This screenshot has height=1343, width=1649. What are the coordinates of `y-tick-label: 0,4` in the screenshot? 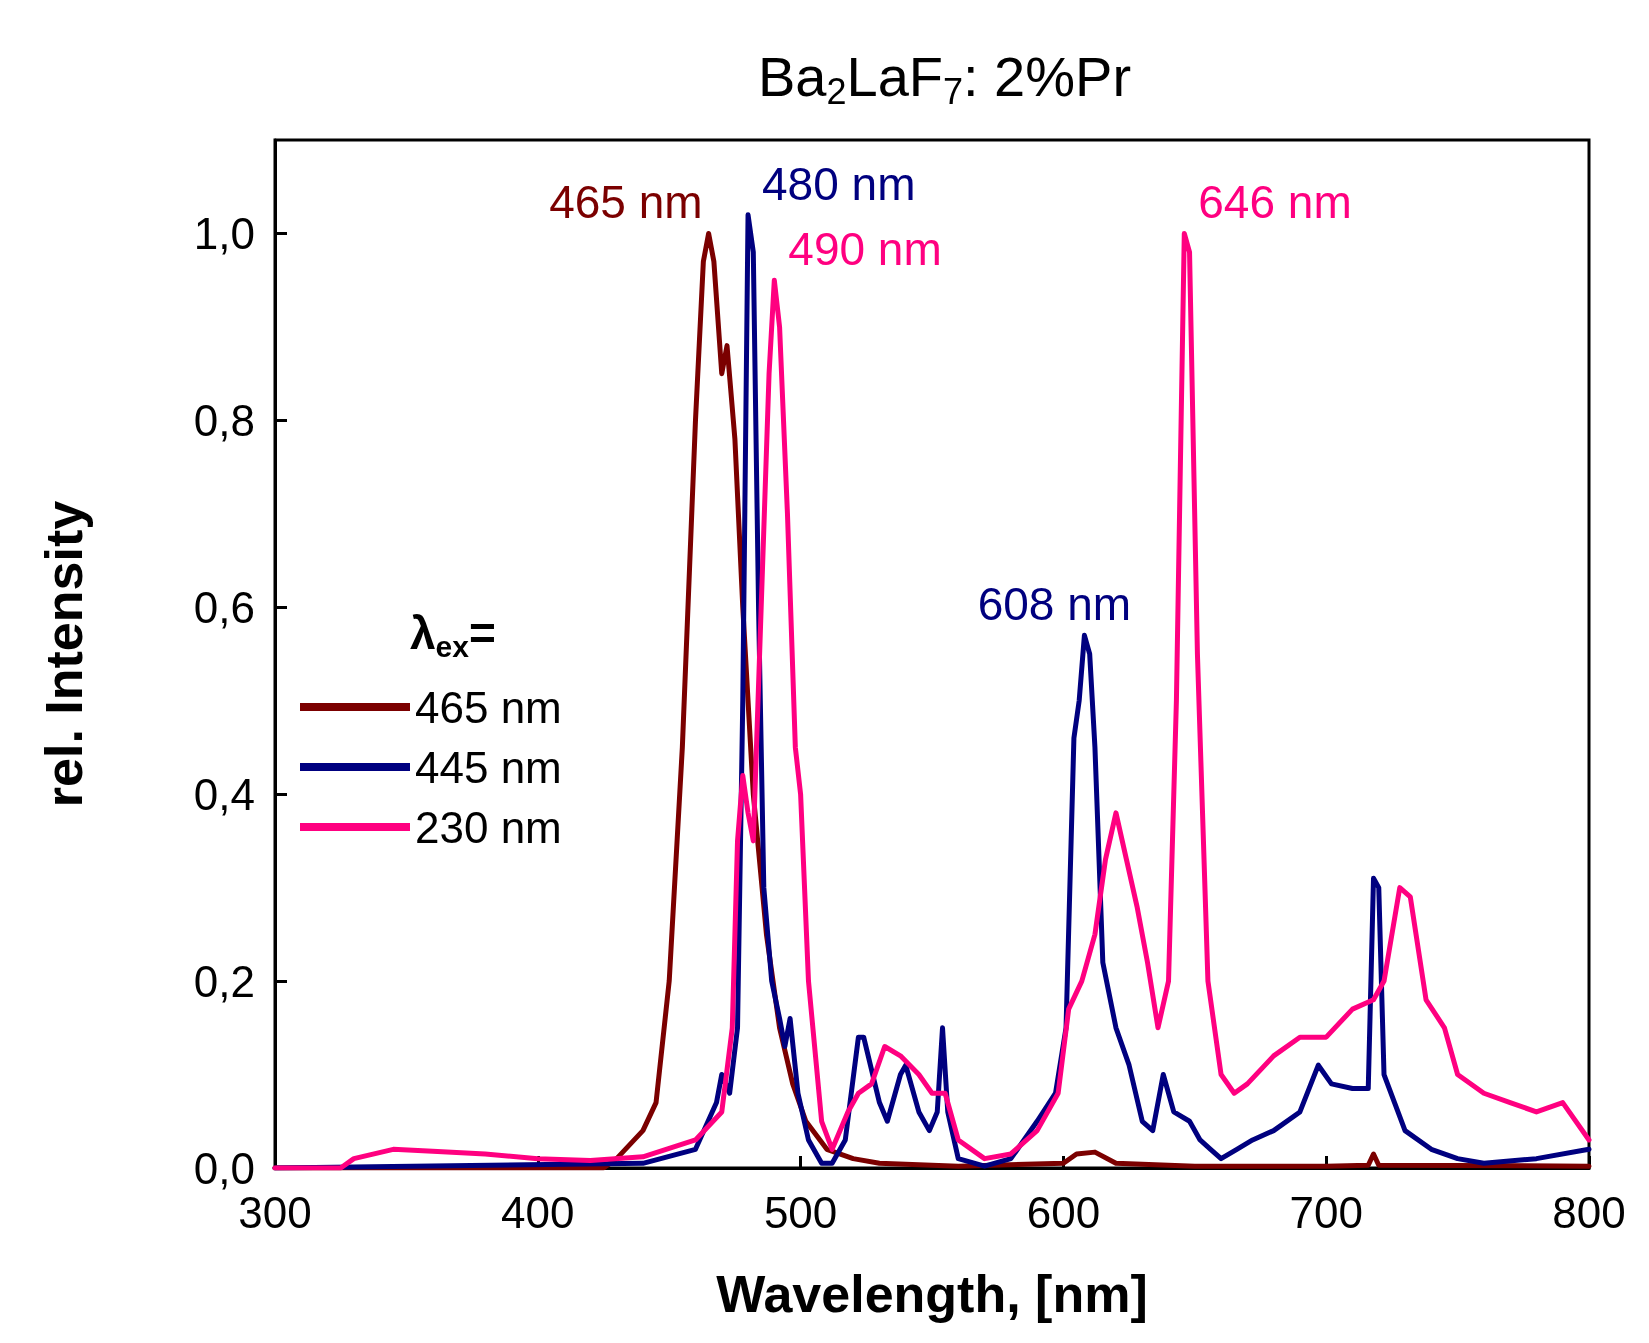 It's located at (224, 794).